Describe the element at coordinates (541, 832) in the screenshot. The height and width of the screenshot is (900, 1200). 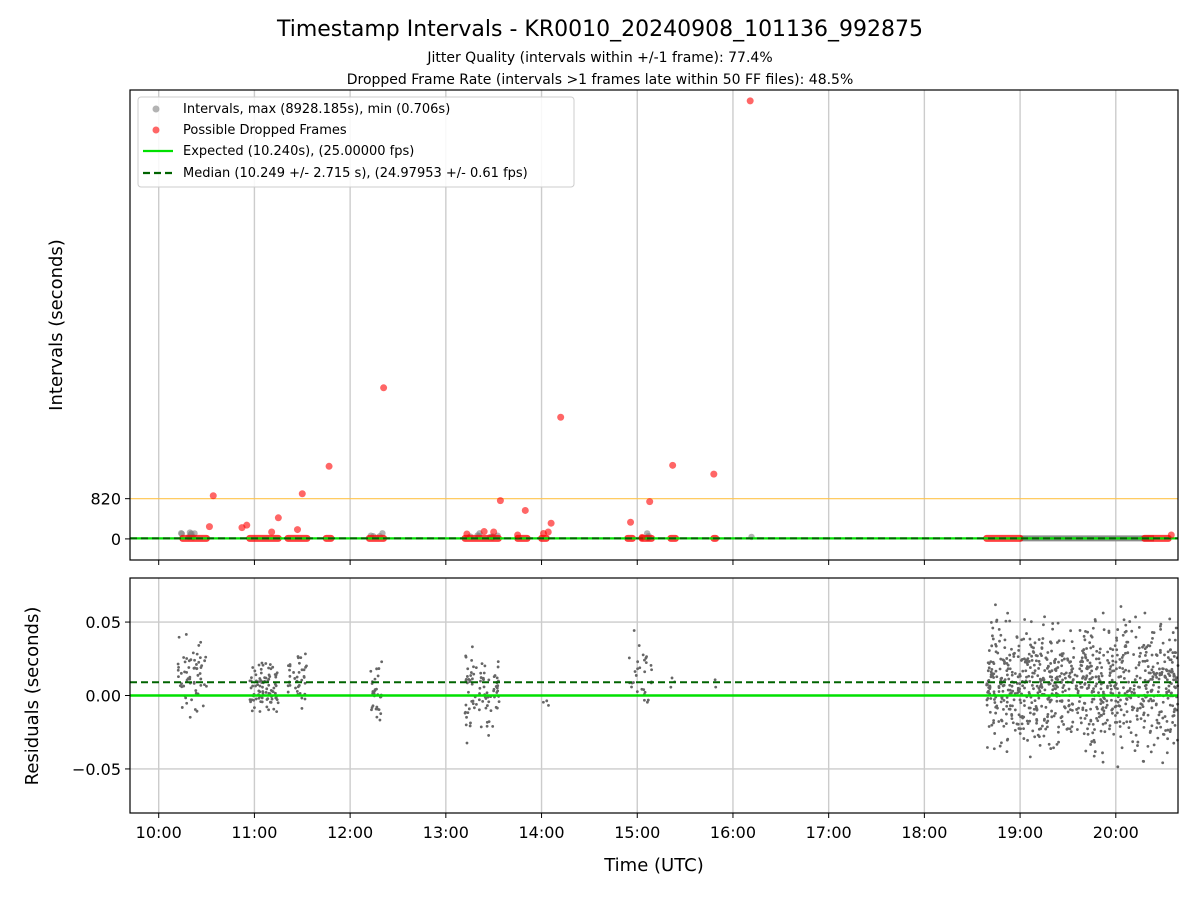
I see `x-tick-label: 14:00` at that location.